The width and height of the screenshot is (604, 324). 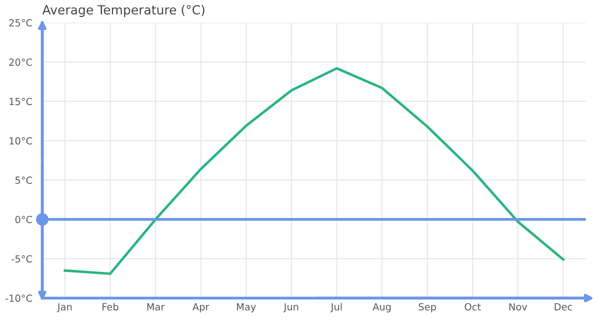 I want to click on y-tick-label: 5°C, so click(x=23, y=180).